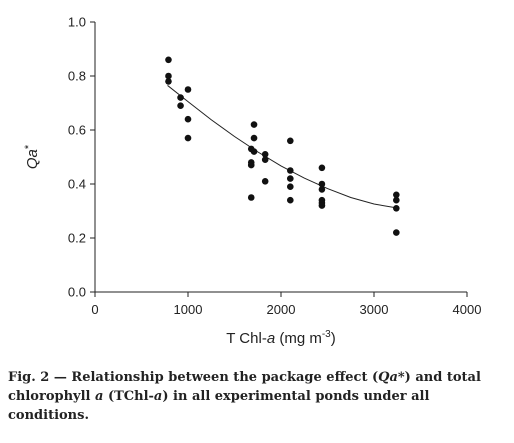  What do you see at coordinates (94, 309) in the screenshot?
I see `x-tick-label: 0` at bounding box center [94, 309].